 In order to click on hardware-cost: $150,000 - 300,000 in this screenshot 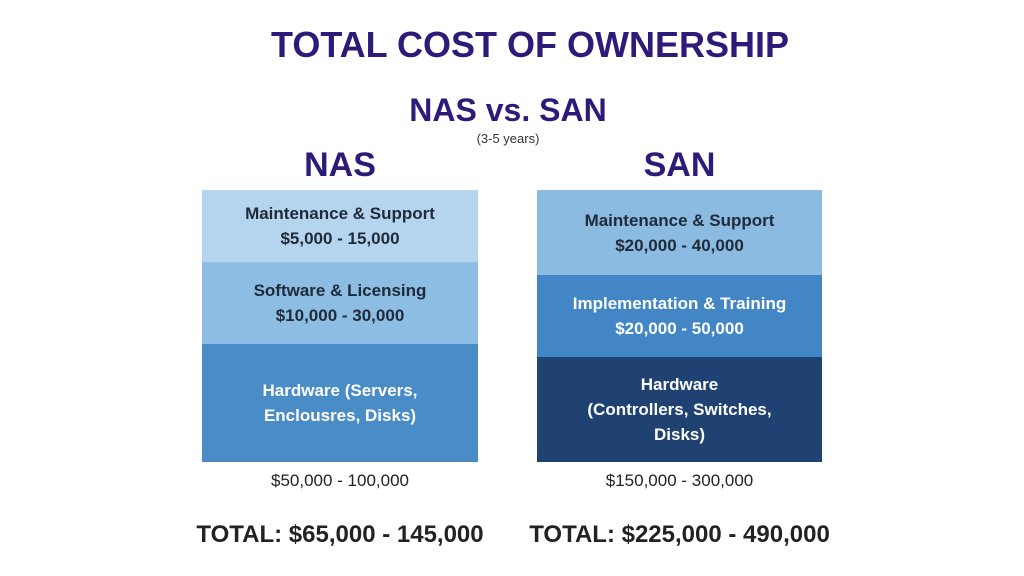, I will do `click(679, 480)`.